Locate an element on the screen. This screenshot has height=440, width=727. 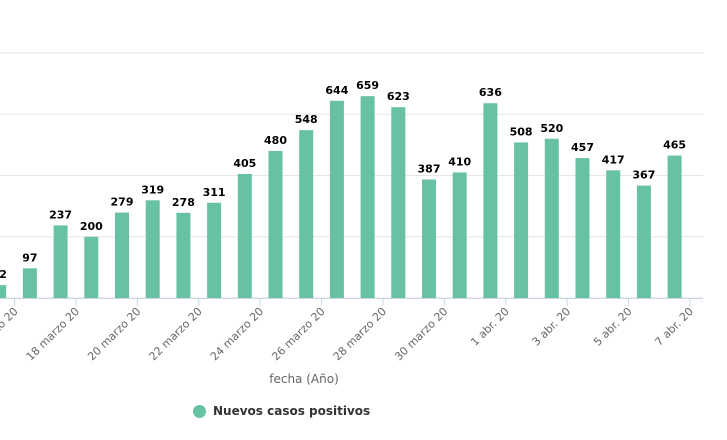
x-axis-title: fecha (Año) is located at coordinates (304, 379).